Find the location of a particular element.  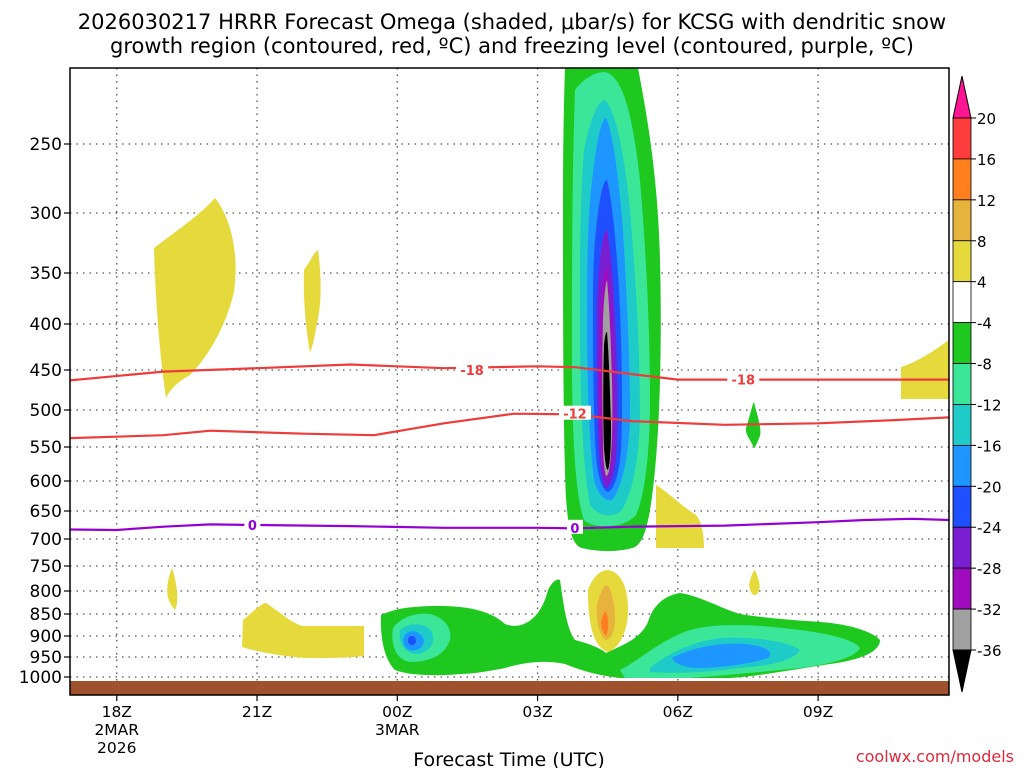

xtick-label-00Z-0: 00Z is located at coordinates (397, 712).